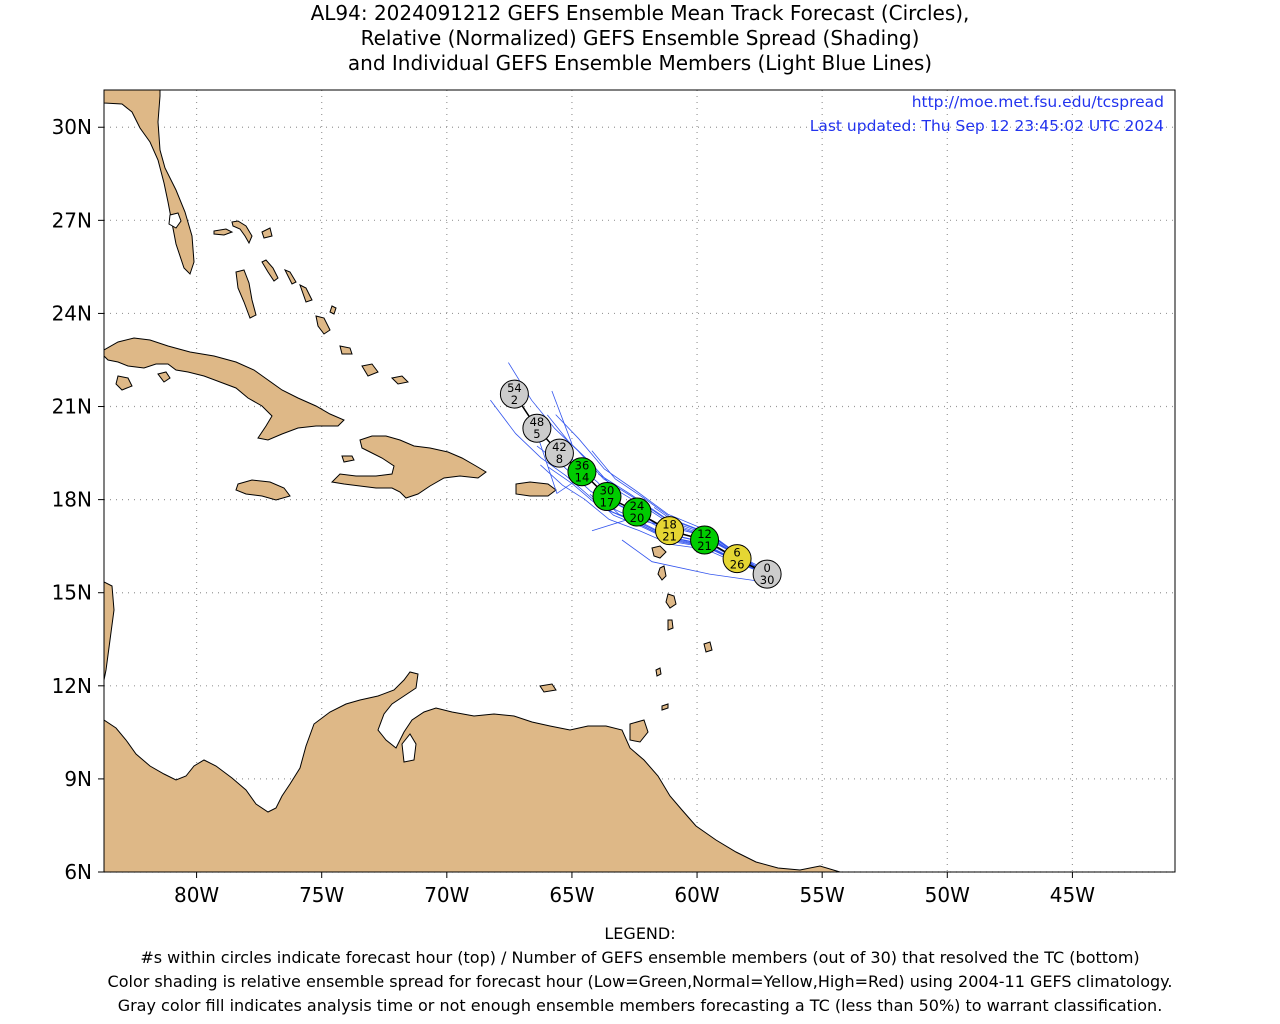  Describe the element at coordinates (164, 377) in the screenshot. I see `land-isle-of-youth` at that location.